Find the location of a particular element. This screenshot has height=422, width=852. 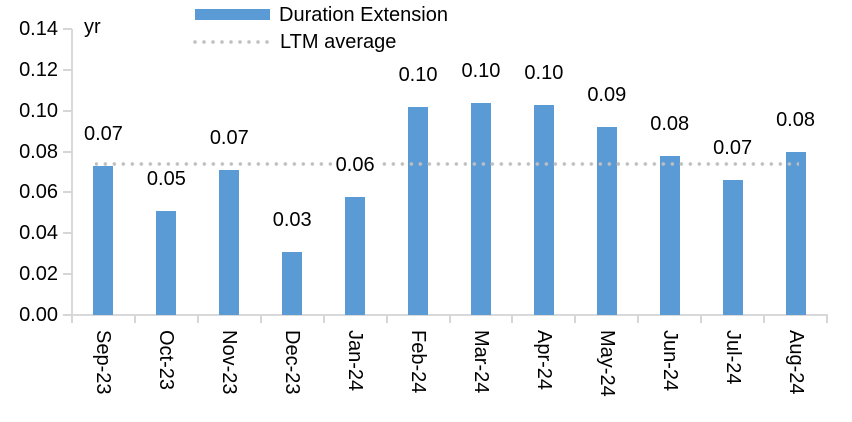

y-axis-line is located at coordinates (72, 172).